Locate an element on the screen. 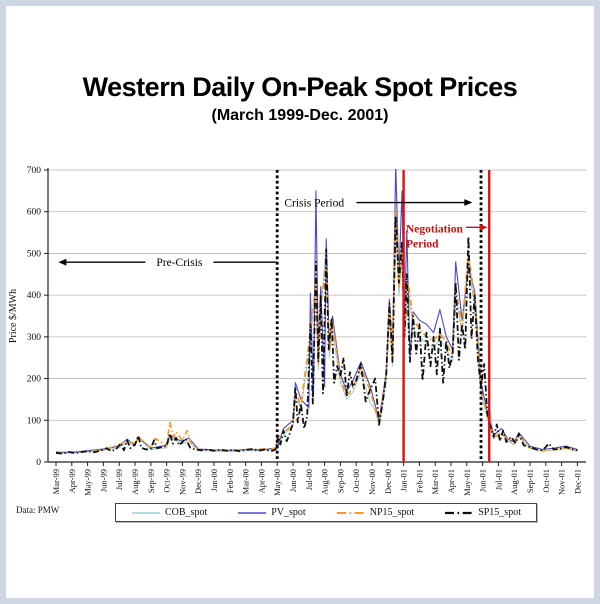 This screenshot has width=600, height=604. legend-label: SP15_spot is located at coordinates (499, 512).